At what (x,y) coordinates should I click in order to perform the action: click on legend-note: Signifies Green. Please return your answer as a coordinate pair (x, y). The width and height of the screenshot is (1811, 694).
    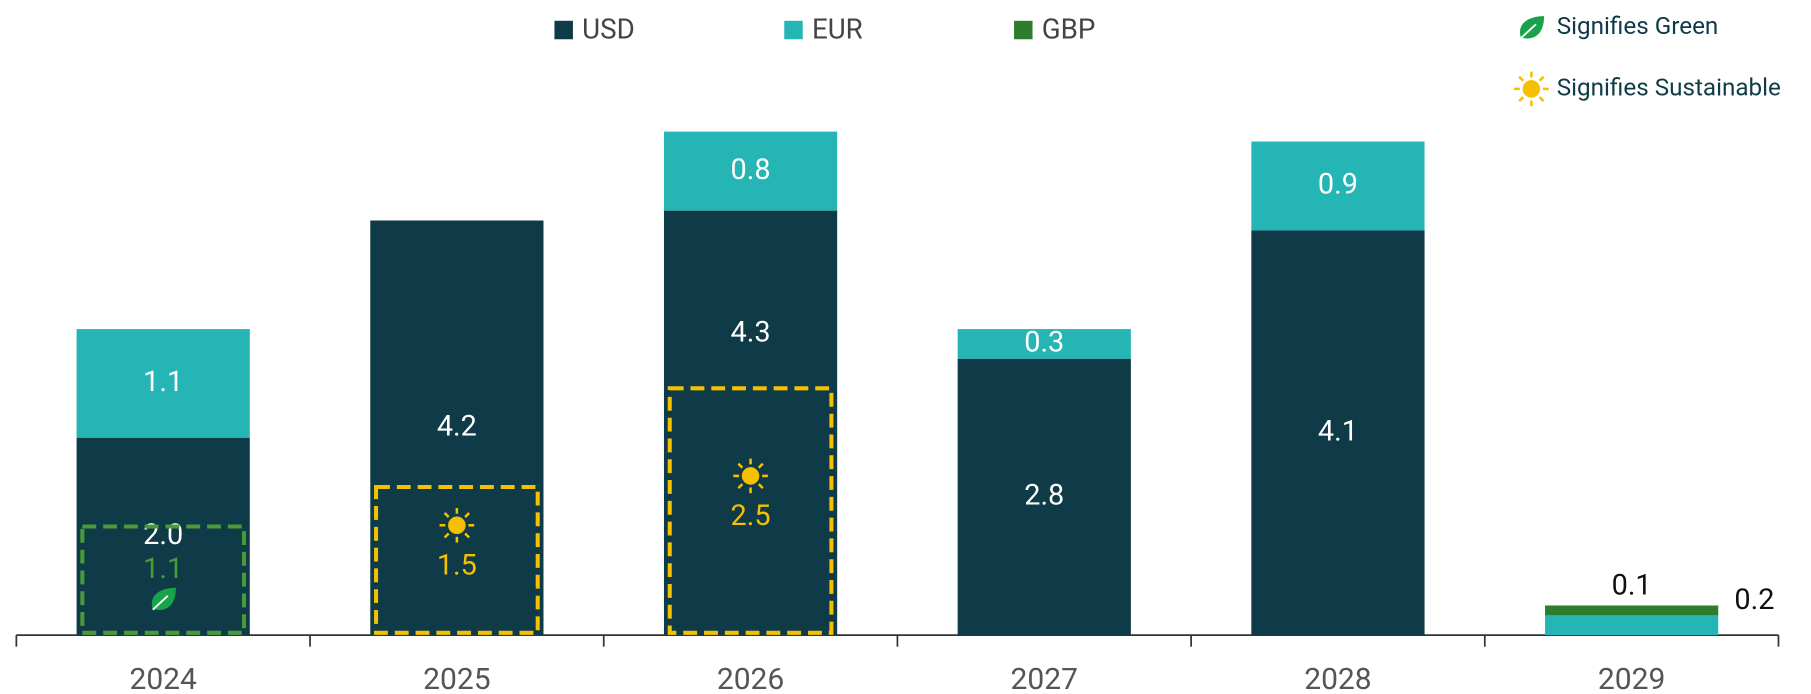
    Looking at the image, I should click on (1638, 26).